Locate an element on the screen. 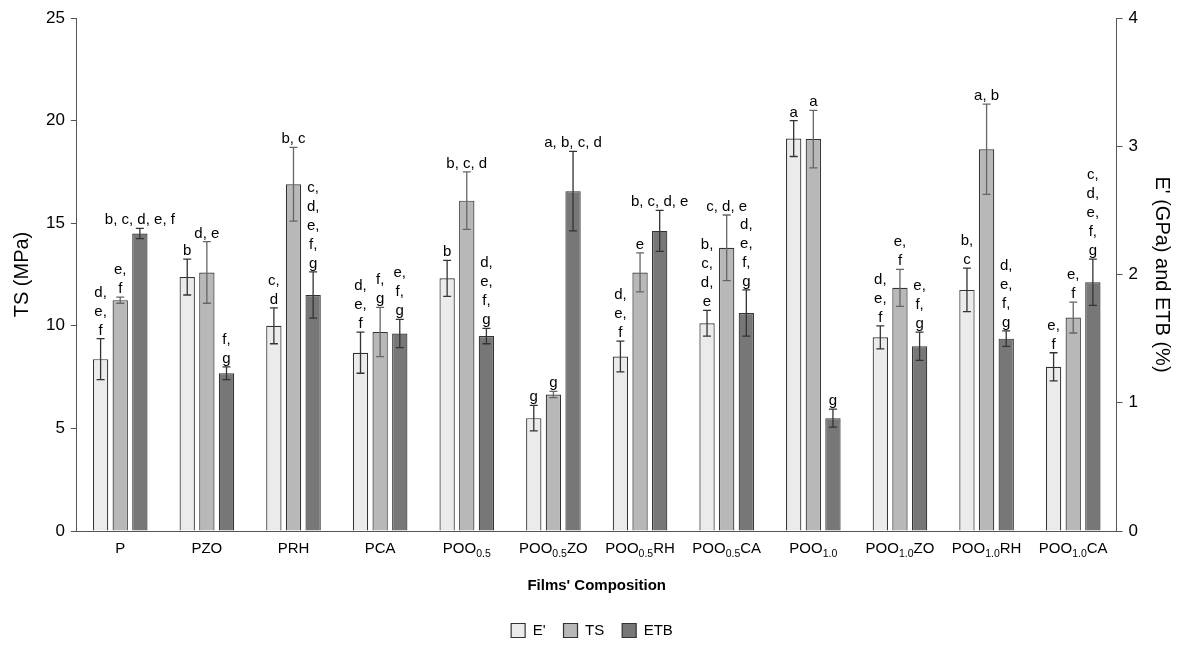 The image size is (1184, 654). y-tick-label: 25 is located at coordinates (55, 17).